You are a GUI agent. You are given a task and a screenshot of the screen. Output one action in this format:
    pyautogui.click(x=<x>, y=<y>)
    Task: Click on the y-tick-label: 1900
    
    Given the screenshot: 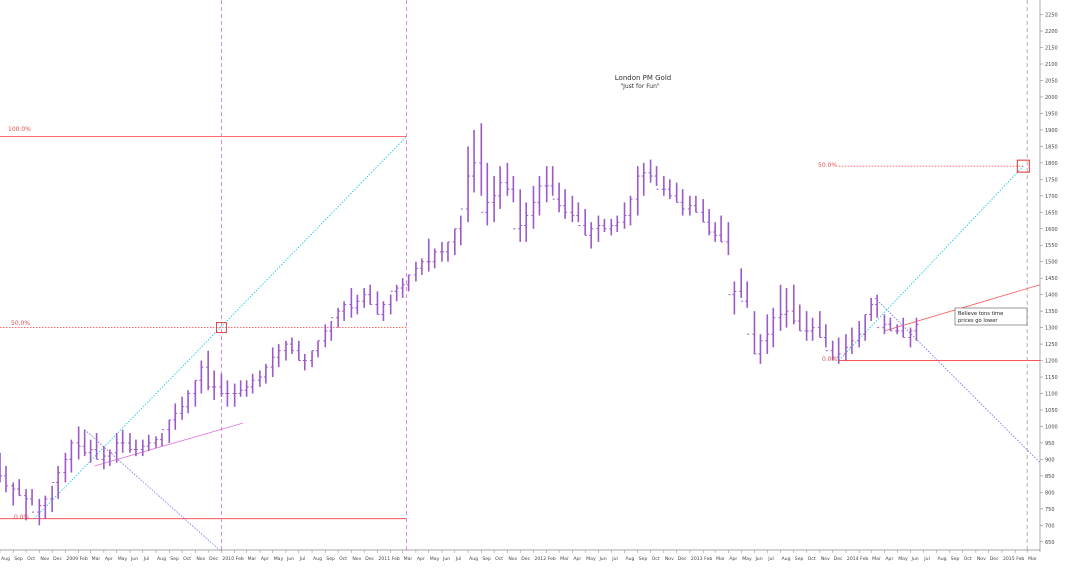 What is the action you would take?
    pyautogui.click(x=1051, y=131)
    